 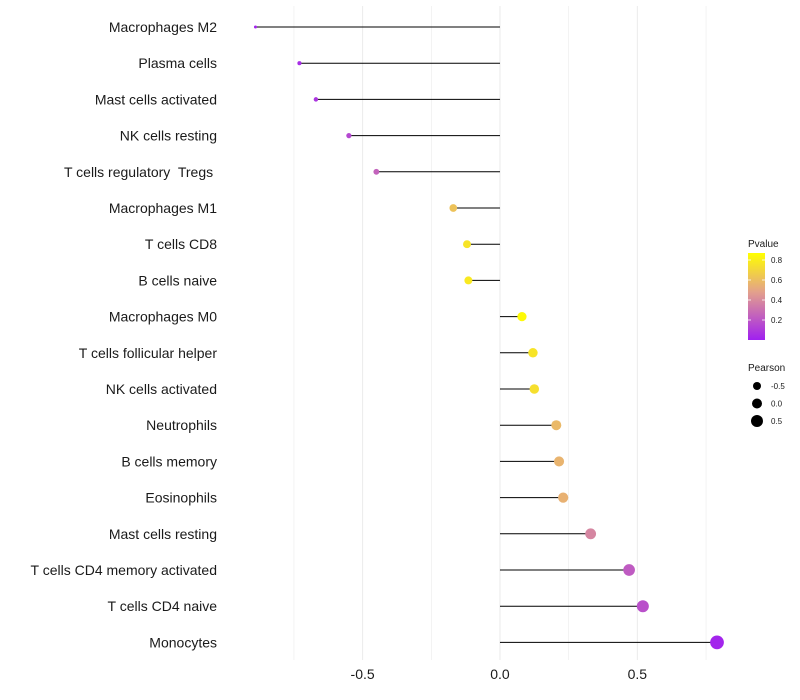 I want to click on category-label: T cells CD4 naive, so click(x=163, y=606).